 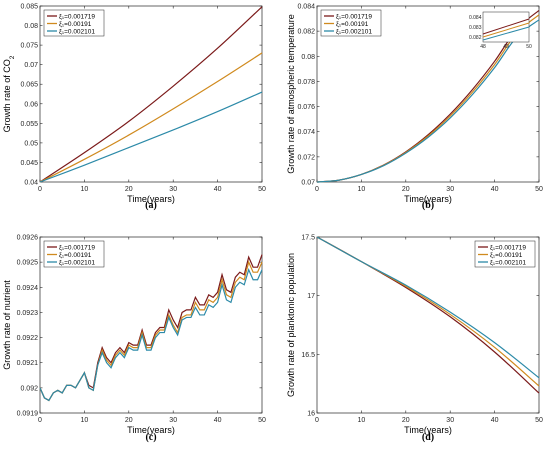 What do you see at coordinates (506, 47) in the screenshot?
I see `inset-x-tick-label: 49` at bounding box center [506, 47].